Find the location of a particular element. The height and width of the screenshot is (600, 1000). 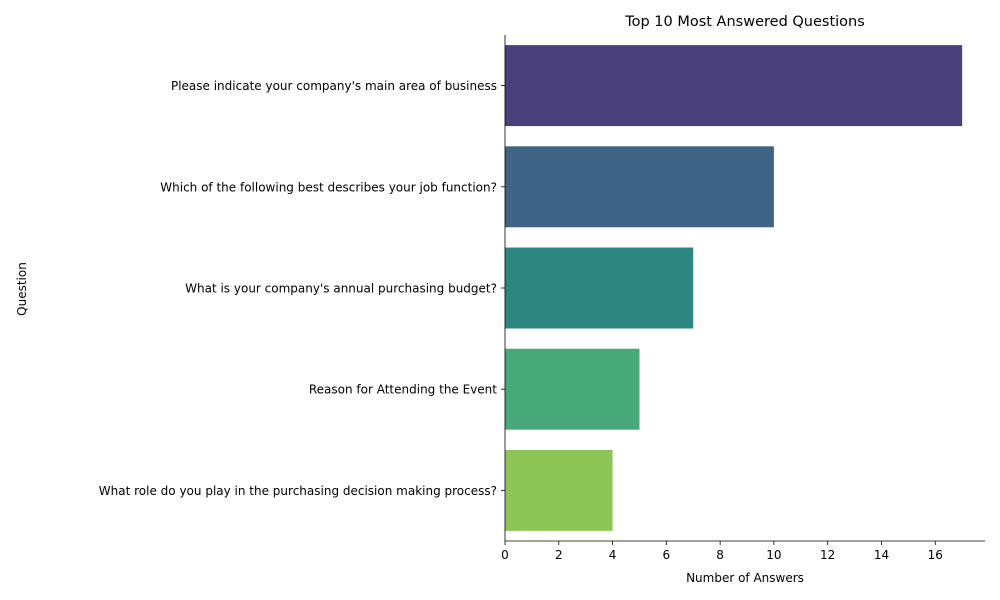

chart-title: Top 10 Most Answered Questions is located at coordinates (744, 22).